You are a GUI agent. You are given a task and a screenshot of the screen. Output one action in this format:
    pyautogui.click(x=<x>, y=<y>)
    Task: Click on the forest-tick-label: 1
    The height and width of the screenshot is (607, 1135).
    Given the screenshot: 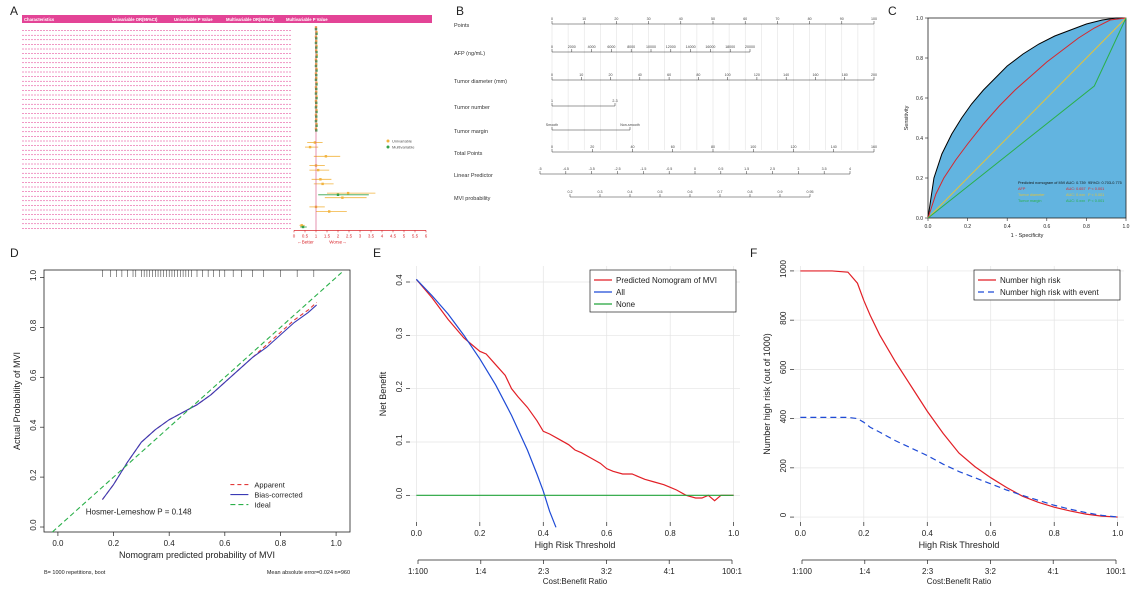 What is the action you would take?
    pyautogui.click(x=316, y=235)
    